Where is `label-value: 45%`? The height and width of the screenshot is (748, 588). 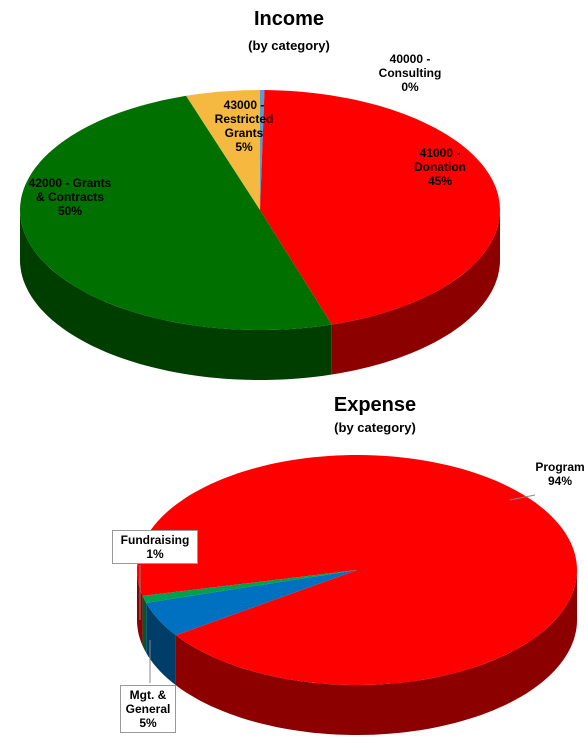
label-value: 45% is located at coordinates (440, 181).